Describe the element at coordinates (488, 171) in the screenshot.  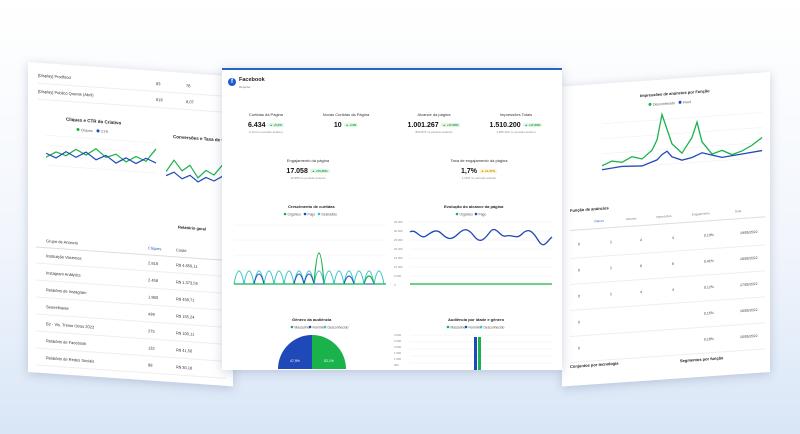
I see `kpi-badge: ▲ +0,47%` at that location.